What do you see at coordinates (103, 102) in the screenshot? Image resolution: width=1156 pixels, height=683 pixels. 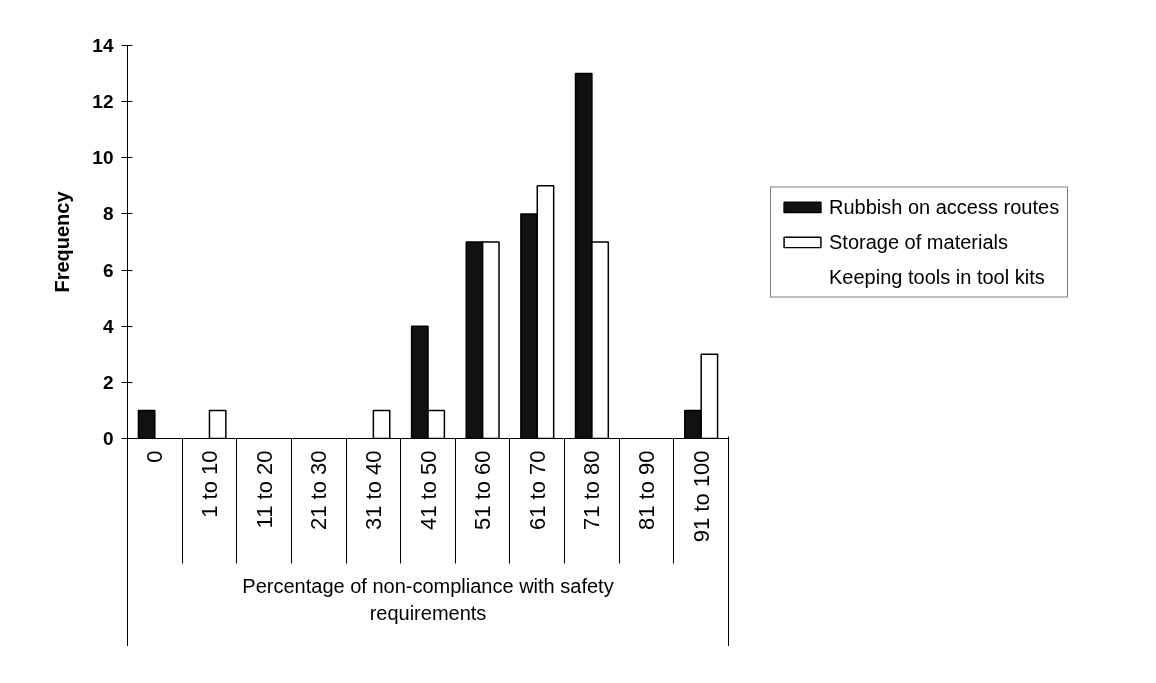 I see `y-tick-label: 12` at bounding box center [103, 102].